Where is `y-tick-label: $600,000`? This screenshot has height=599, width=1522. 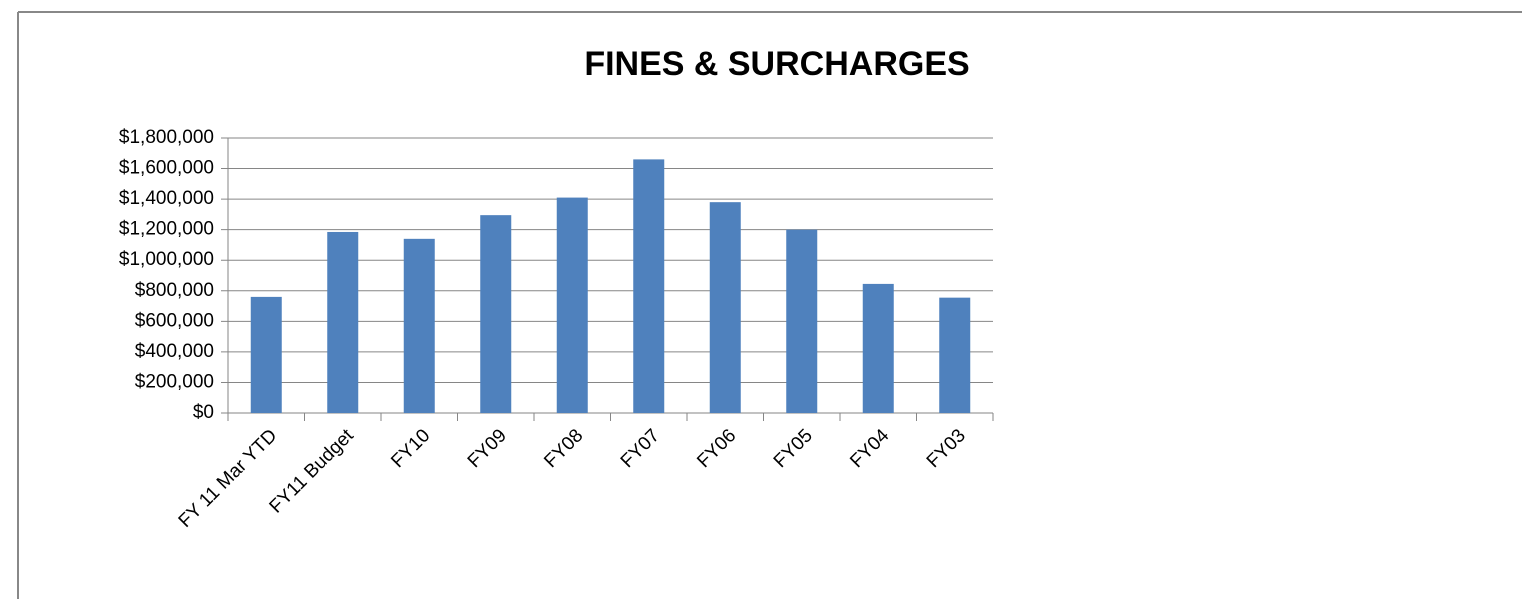
y-tick-label: $600,000 is located at coordinates (174, 320).